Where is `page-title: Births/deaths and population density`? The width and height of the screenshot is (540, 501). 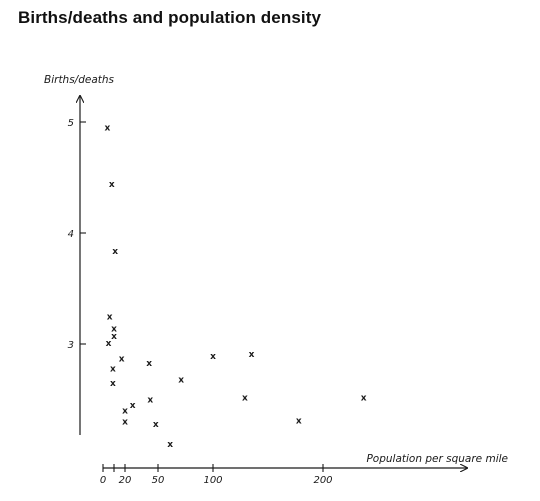
page-title: Births/deaths and population density is located at coordinates (170, 17).